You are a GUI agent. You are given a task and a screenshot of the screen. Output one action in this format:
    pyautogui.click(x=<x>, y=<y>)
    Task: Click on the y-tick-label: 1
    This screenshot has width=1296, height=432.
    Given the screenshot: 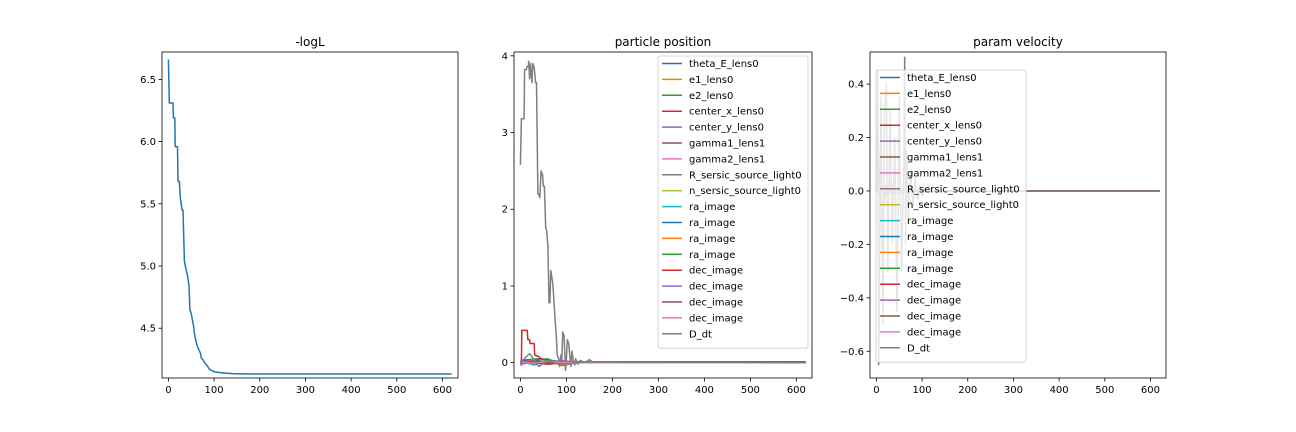 What is the action you would take?
    pyautogui.click(x=505, y=286)
    